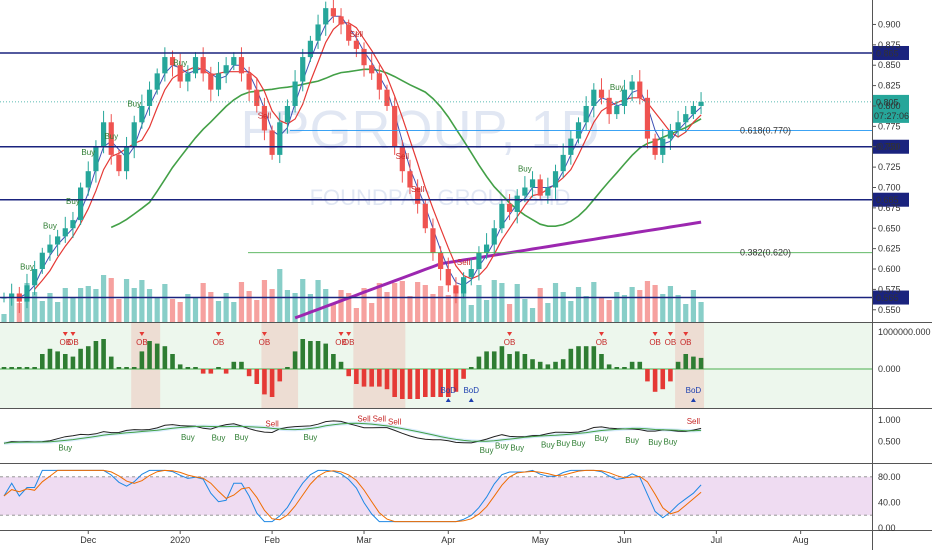 The width and height of the screenshot is (932, 550). Describe the element at coordinates (379, 365) in the screenshot. I see `oscillator-alert-zone` at that location.